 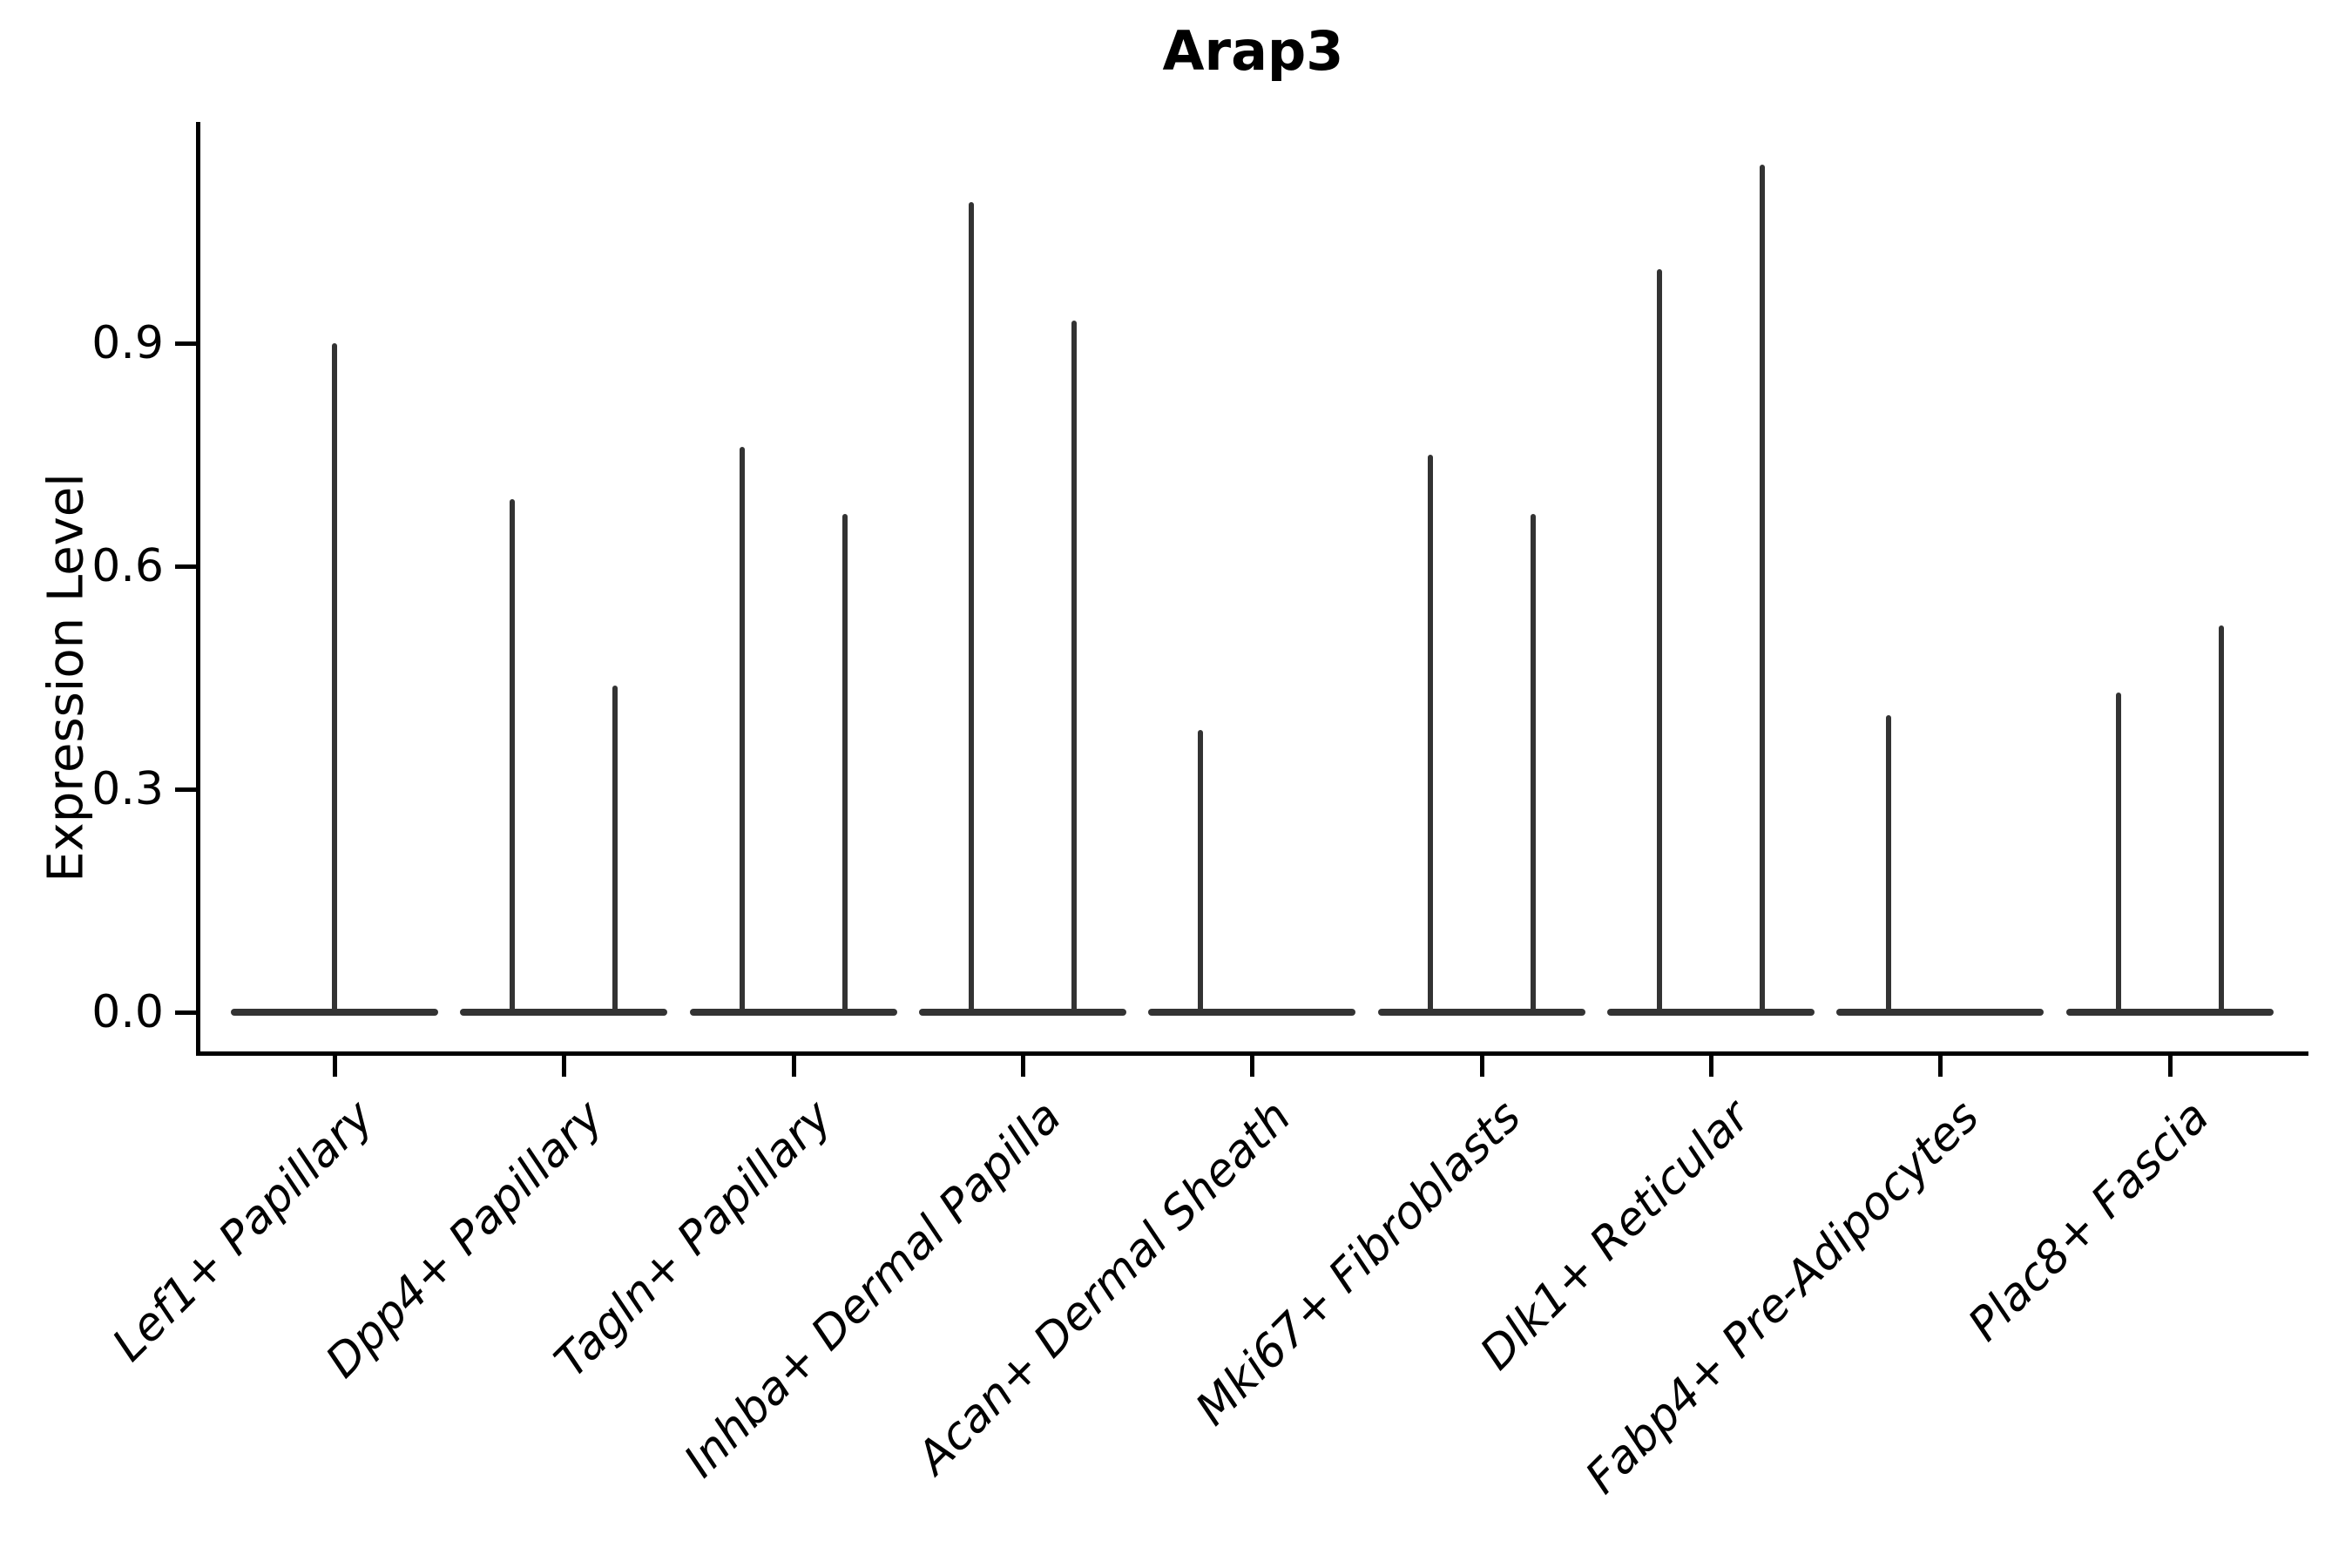 What do you see at coordinates (1783, 1297) in the screenshot?
I see `x-tick-label: Fabp4+ Pre-Adipocytes` at bounding box center [1783, 1297].